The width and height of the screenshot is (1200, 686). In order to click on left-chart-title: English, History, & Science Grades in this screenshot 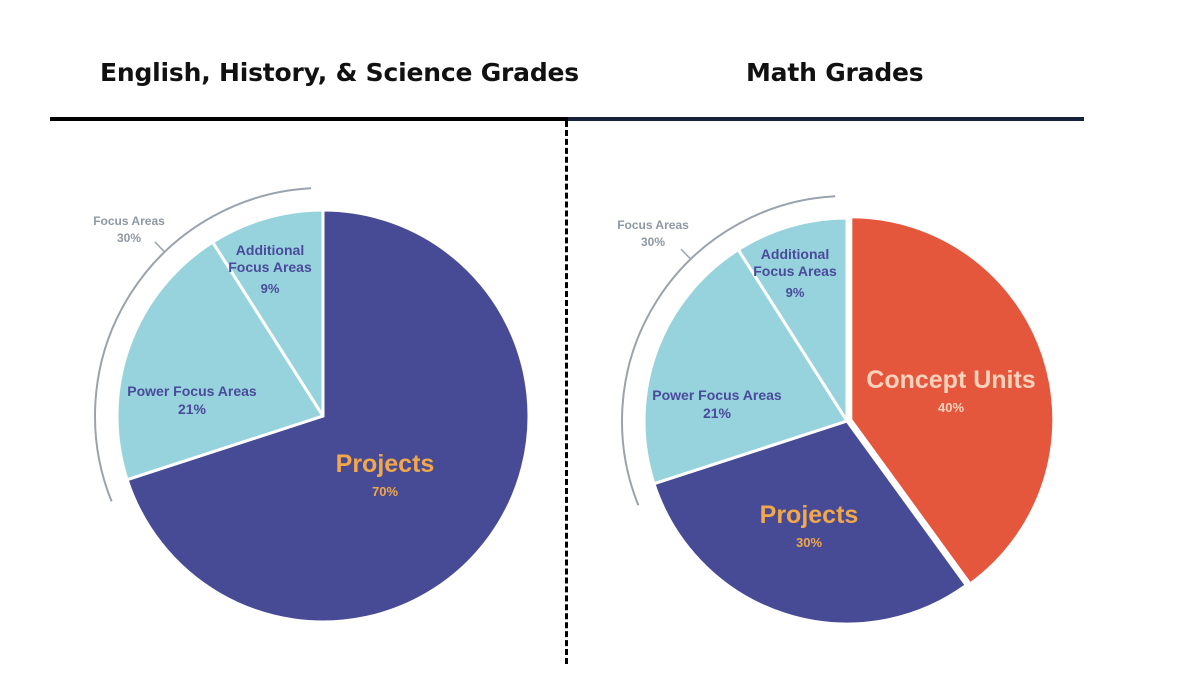, I will do `click(339, 72)`.